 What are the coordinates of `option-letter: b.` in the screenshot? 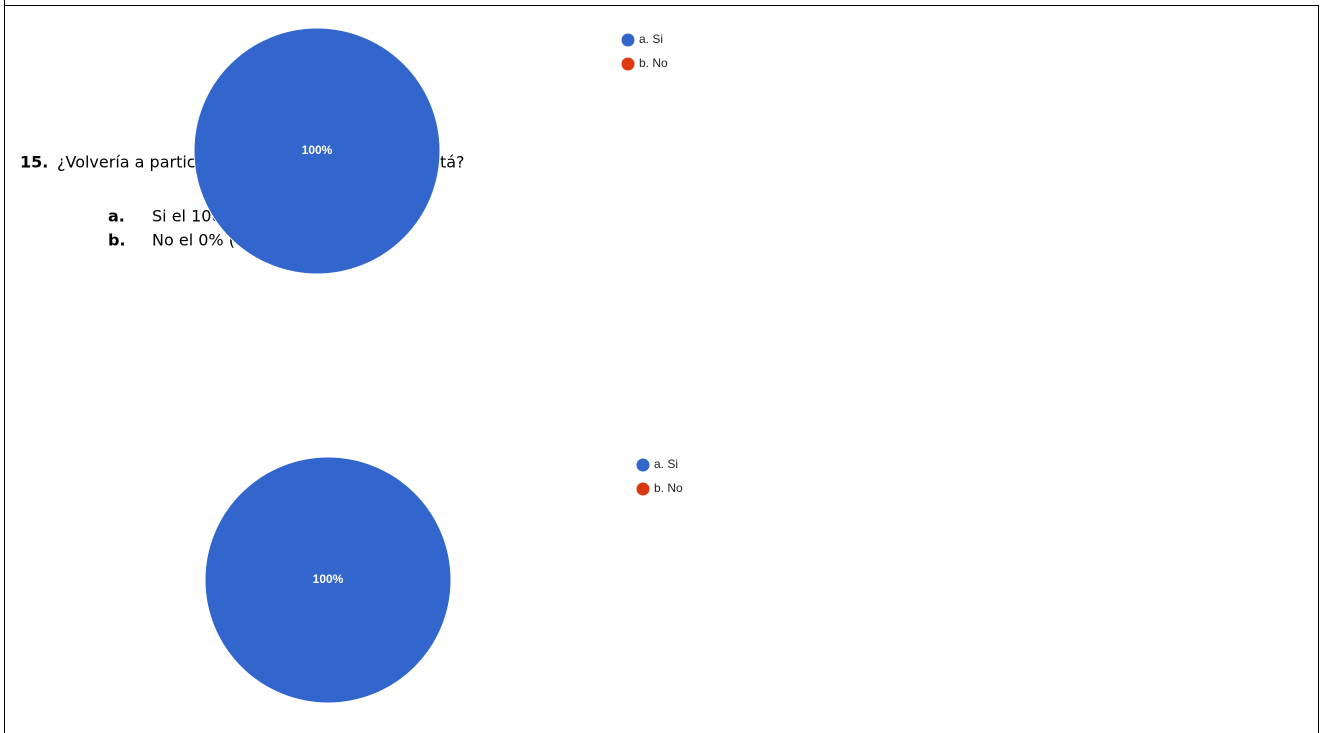 It's located at (117, 240).